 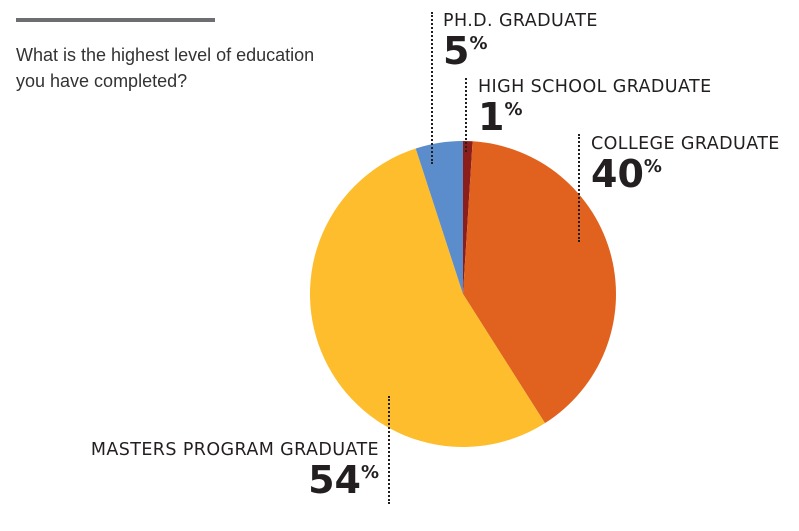 I want to click on header-rule, so click(x=115, y=20).